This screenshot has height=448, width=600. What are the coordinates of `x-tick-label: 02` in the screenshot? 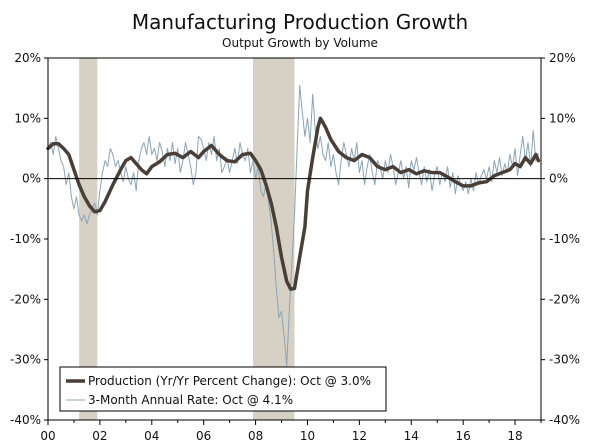 It's located at (99, 436).